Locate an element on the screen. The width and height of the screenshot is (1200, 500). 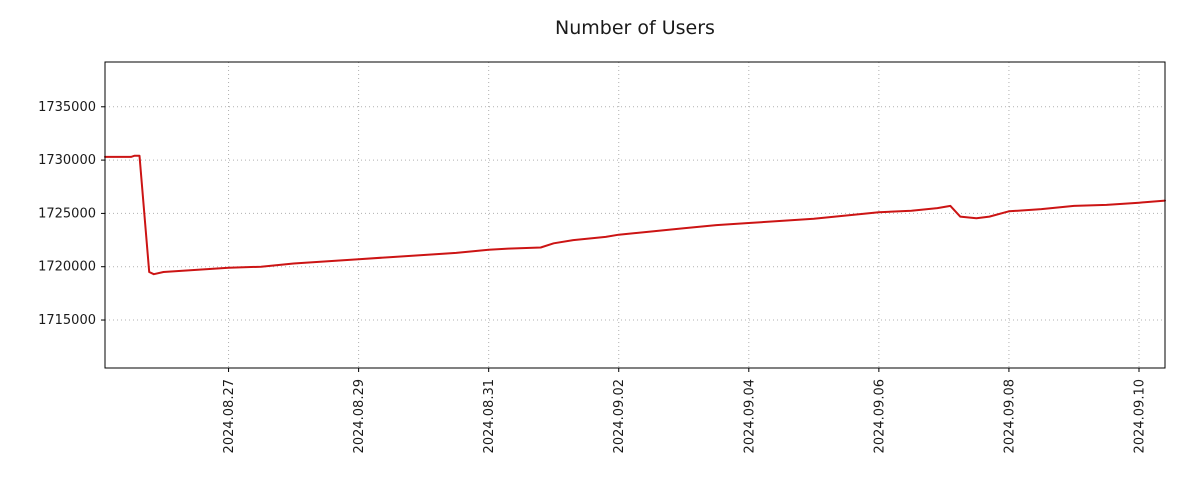
svg-text: 1730000 is located at coordinates (67, 160).